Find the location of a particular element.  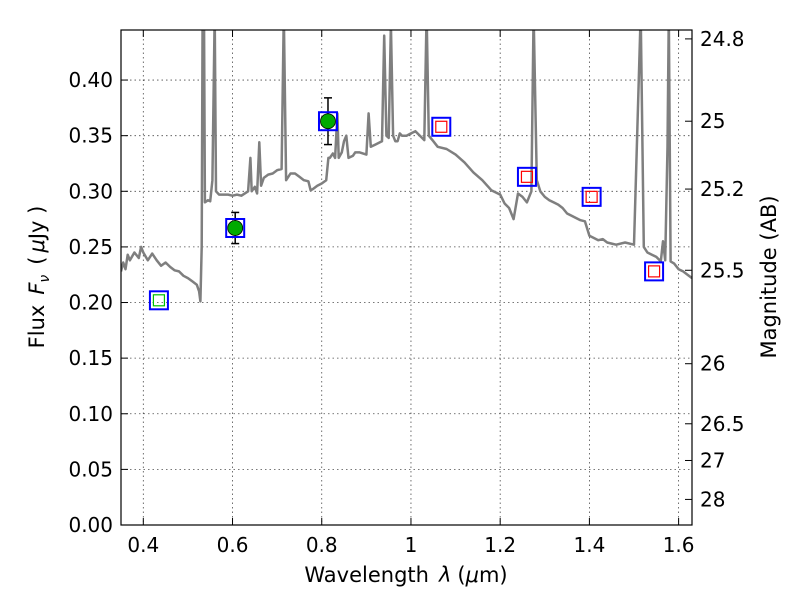

y-tick-label: 0.15 is located at coordinates (90, 358).